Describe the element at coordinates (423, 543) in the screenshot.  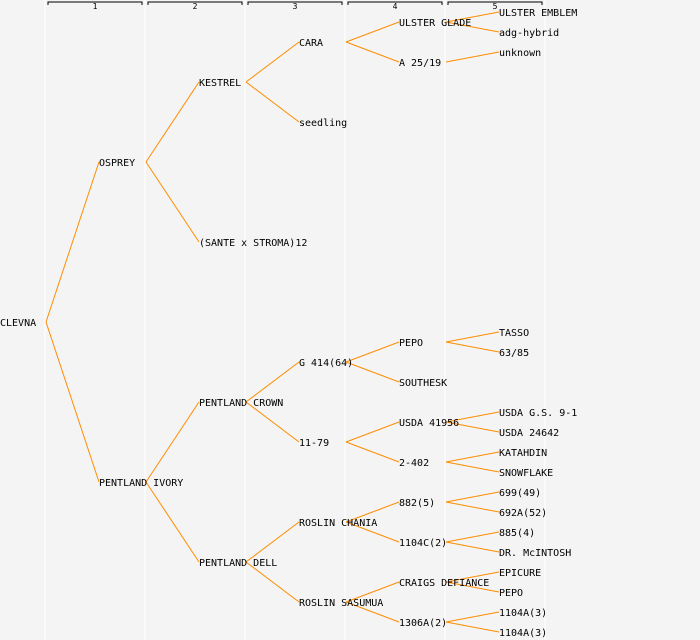
I see `pedigree-node: 1104C(2)` at that location.